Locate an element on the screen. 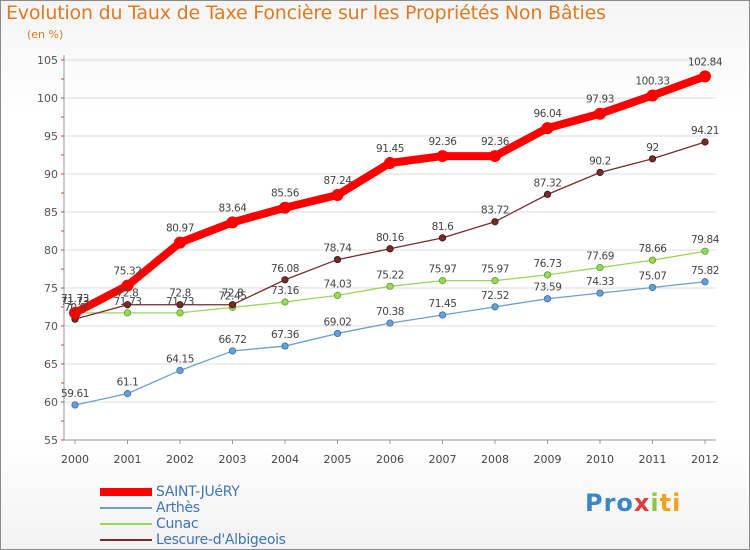 This screenshot has height=550, width=750. logo-part-4: ti is located at coordinates (670, 503).